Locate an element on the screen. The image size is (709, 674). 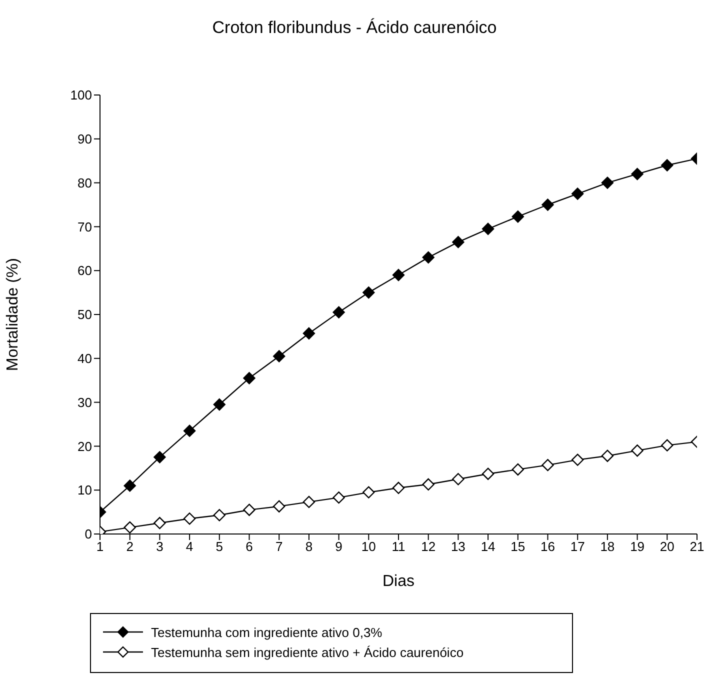
x-tick-label: 18 is located at coordinates (607, 546).